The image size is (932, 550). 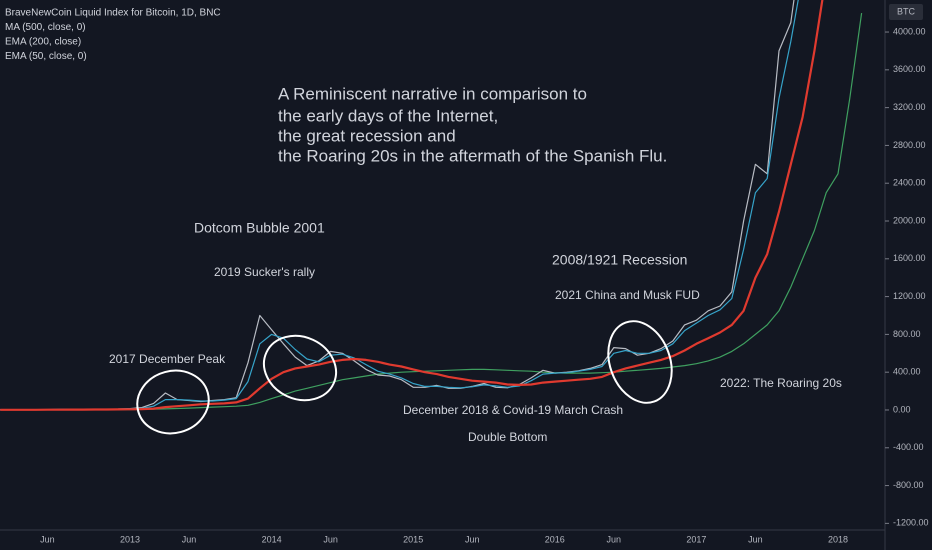 What do you see at coordinates (259, 228) in the screenshot?
I see `annotation: Dotcom Bubble 2001` at bounding box center [259, 228].